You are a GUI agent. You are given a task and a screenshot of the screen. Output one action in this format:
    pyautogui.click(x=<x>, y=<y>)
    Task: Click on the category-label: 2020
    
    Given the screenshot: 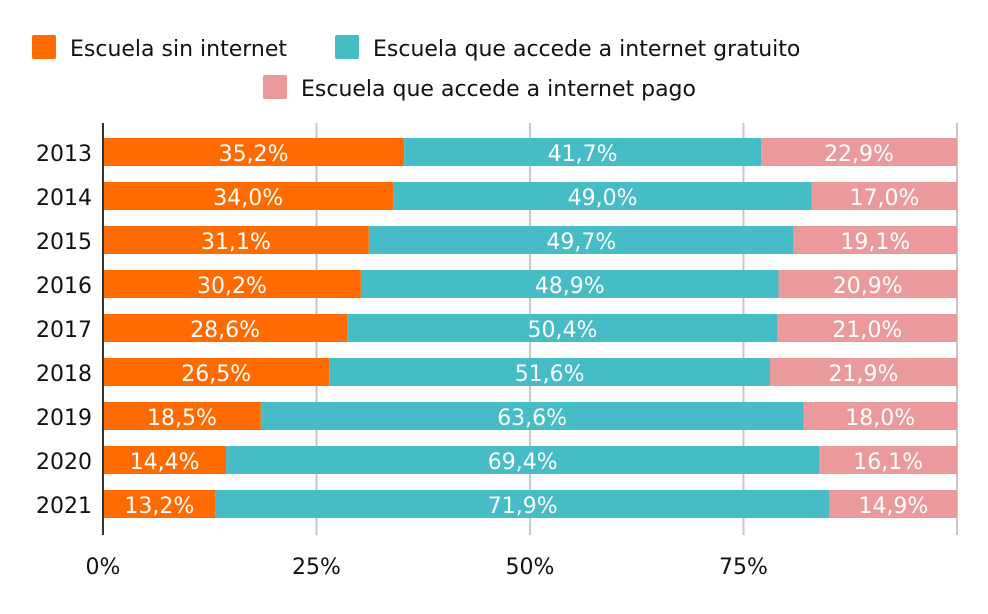 What is the action you would take?
    pyautogui.click(x=64, y=462)
    